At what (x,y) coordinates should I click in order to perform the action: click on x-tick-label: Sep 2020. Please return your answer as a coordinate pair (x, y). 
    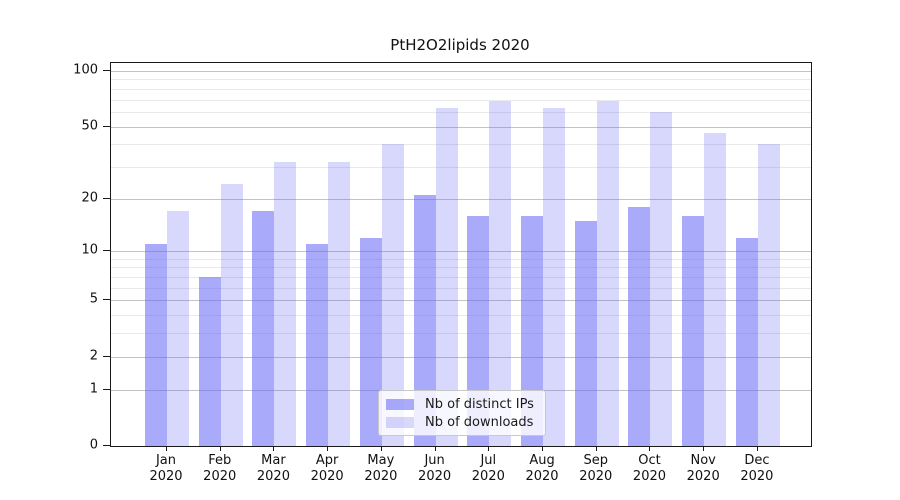
    Looking at the image, I should click on (596, 469).